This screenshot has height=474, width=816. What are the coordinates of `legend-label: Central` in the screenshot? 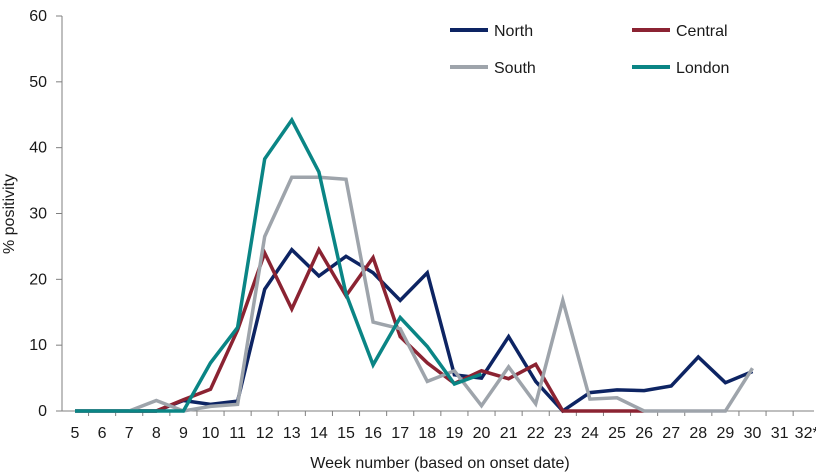 It's located at (702, 31).